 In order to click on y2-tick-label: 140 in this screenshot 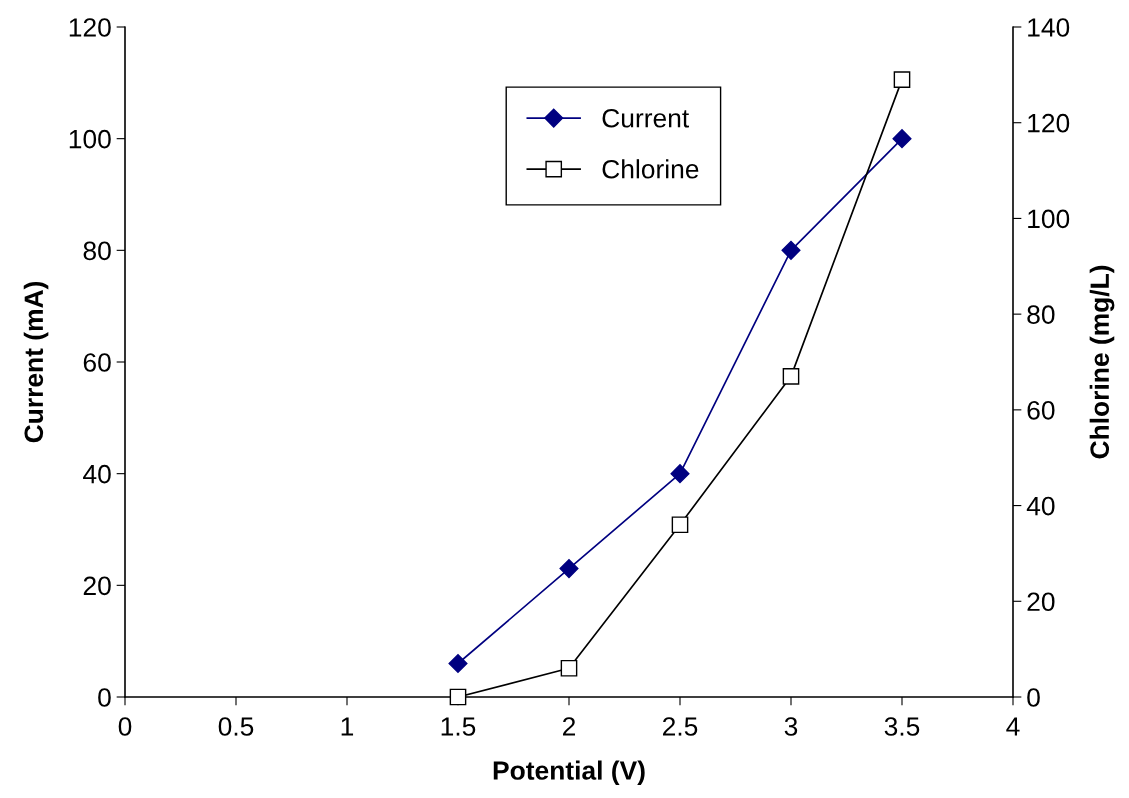, I will do `click(1049, 27)`.